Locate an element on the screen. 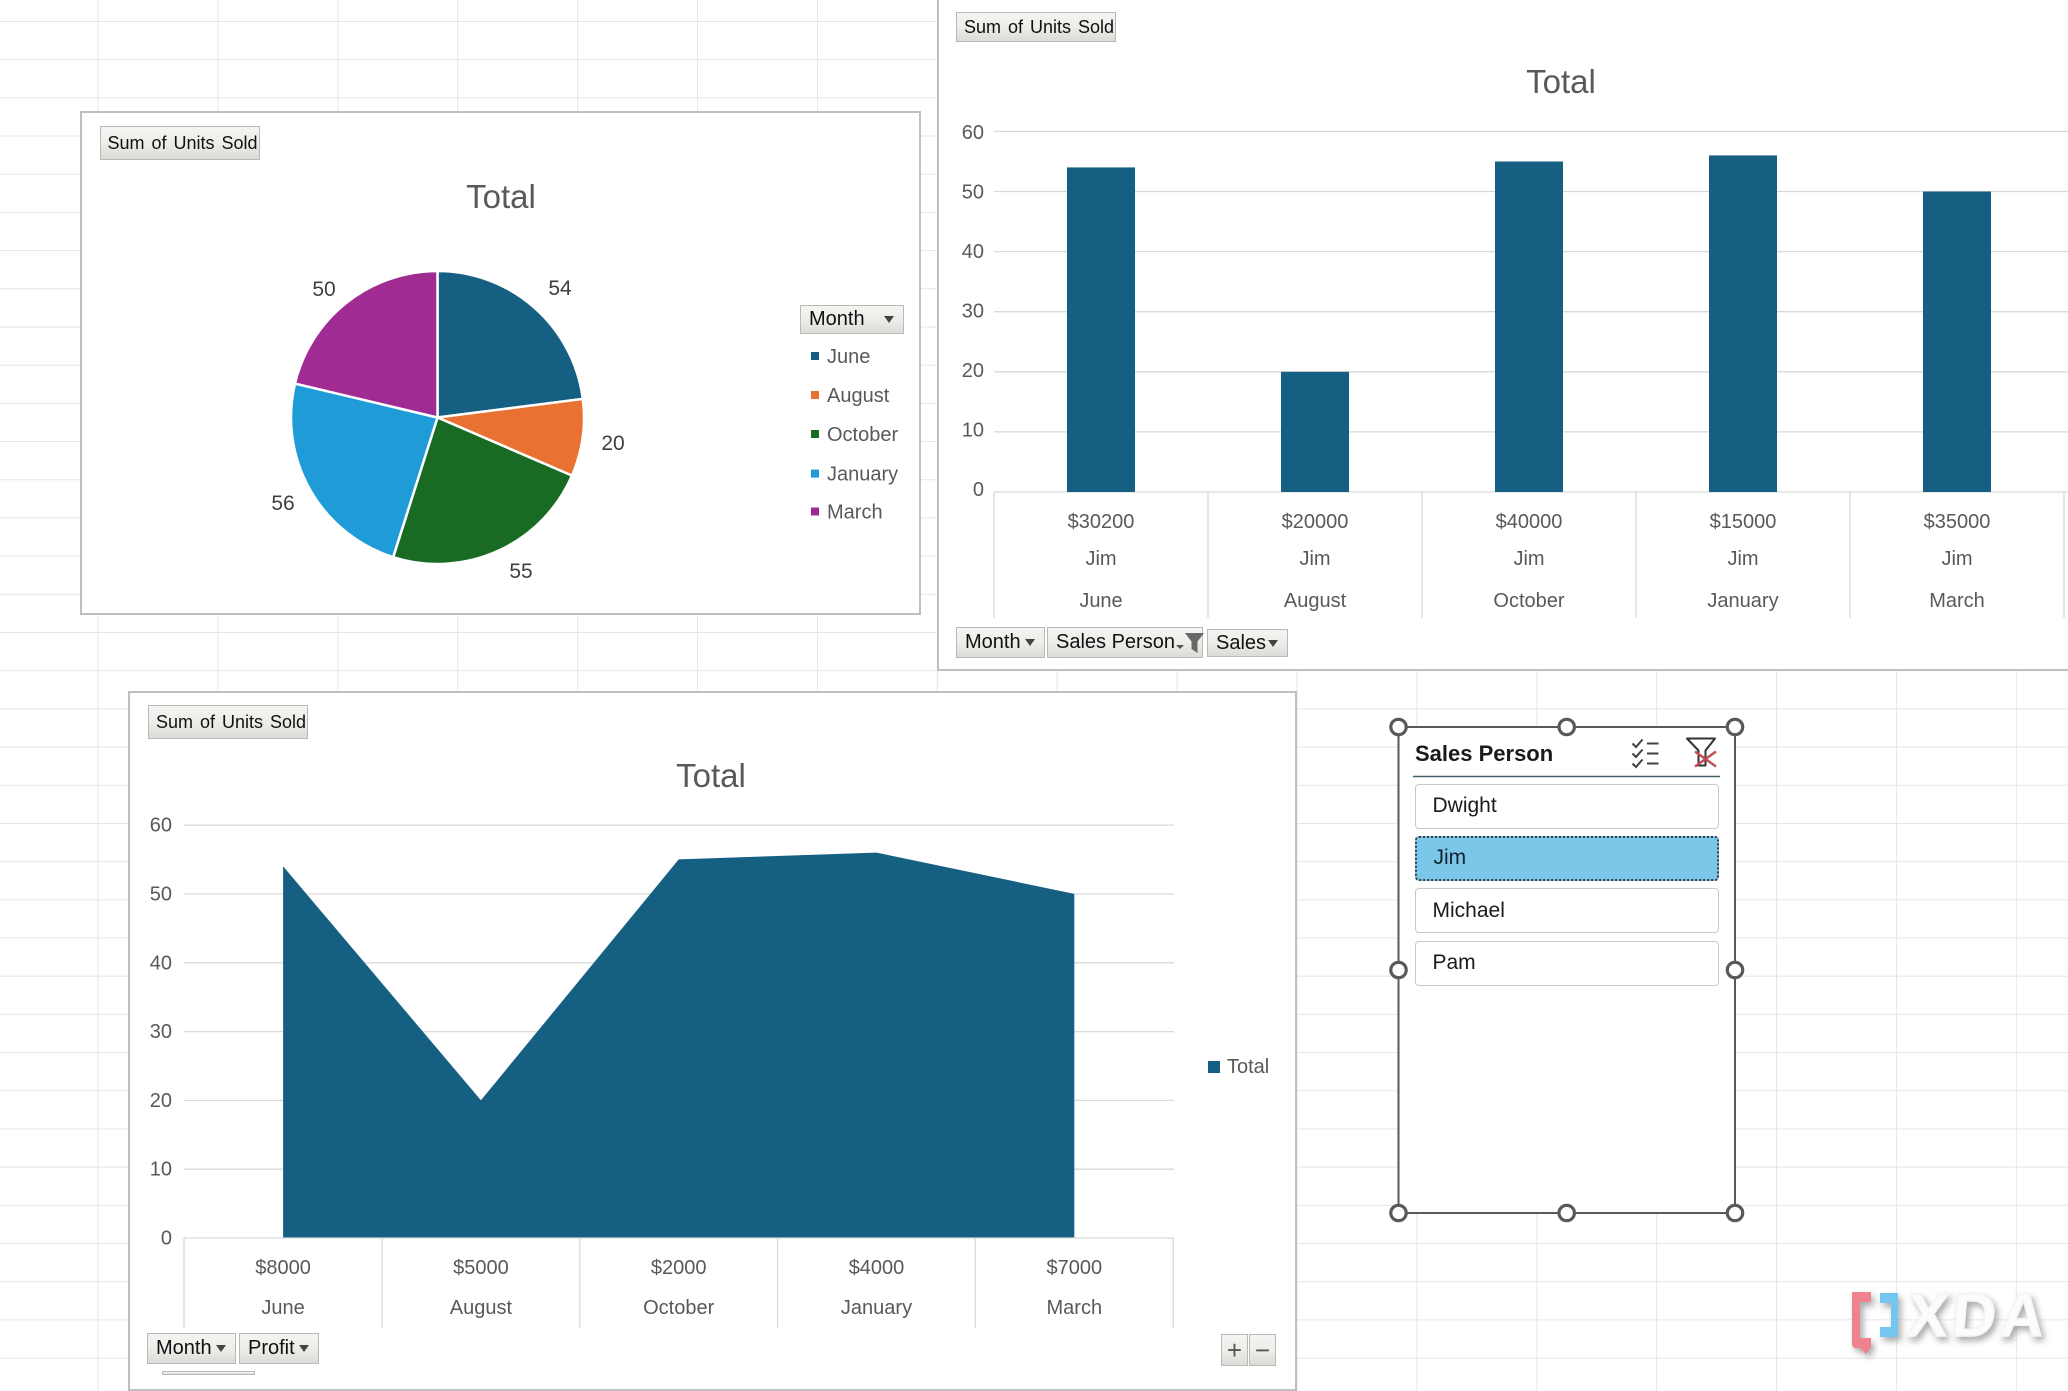 The image size is (2068, 1391). svg-text: $5000 is located at coordinates (481, 1268).